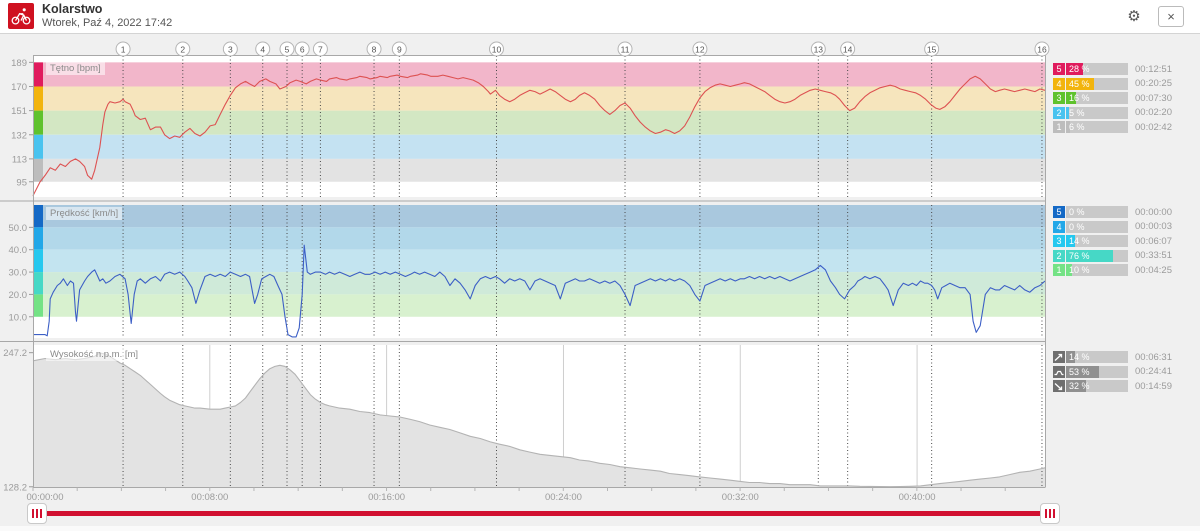 The width and height of the screenshot is (1200, 531). What do you see at coordinates (1153, 357) in the screenshot?
I see `zone-time: 00:06:31` at bounding box center [1153, 357].